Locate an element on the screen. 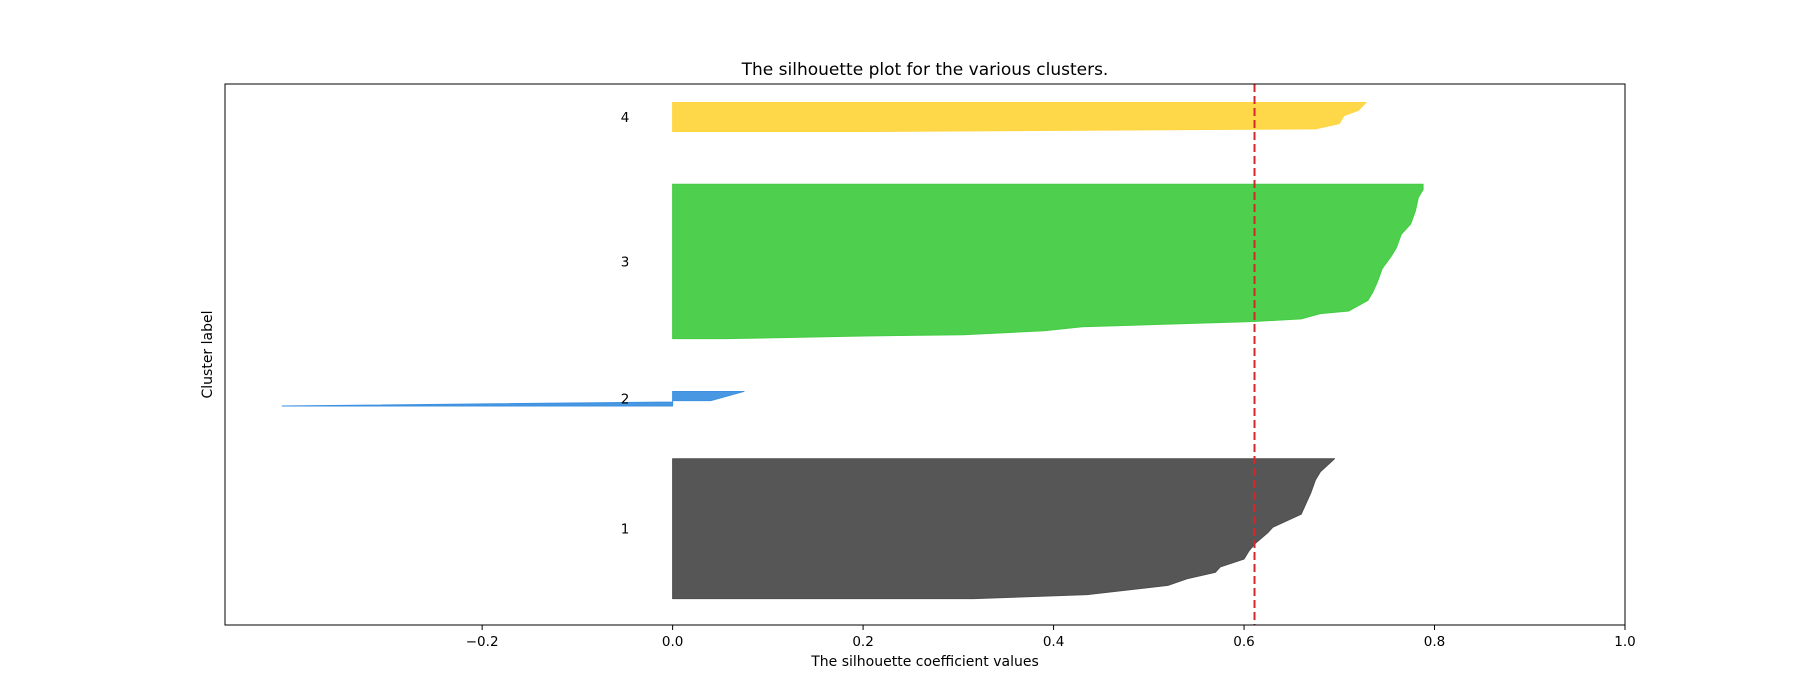 The height and width of the screenshot is (700, 1800). x-axis-label: The silhouette coefficient values is located at coordinates (924, 662).